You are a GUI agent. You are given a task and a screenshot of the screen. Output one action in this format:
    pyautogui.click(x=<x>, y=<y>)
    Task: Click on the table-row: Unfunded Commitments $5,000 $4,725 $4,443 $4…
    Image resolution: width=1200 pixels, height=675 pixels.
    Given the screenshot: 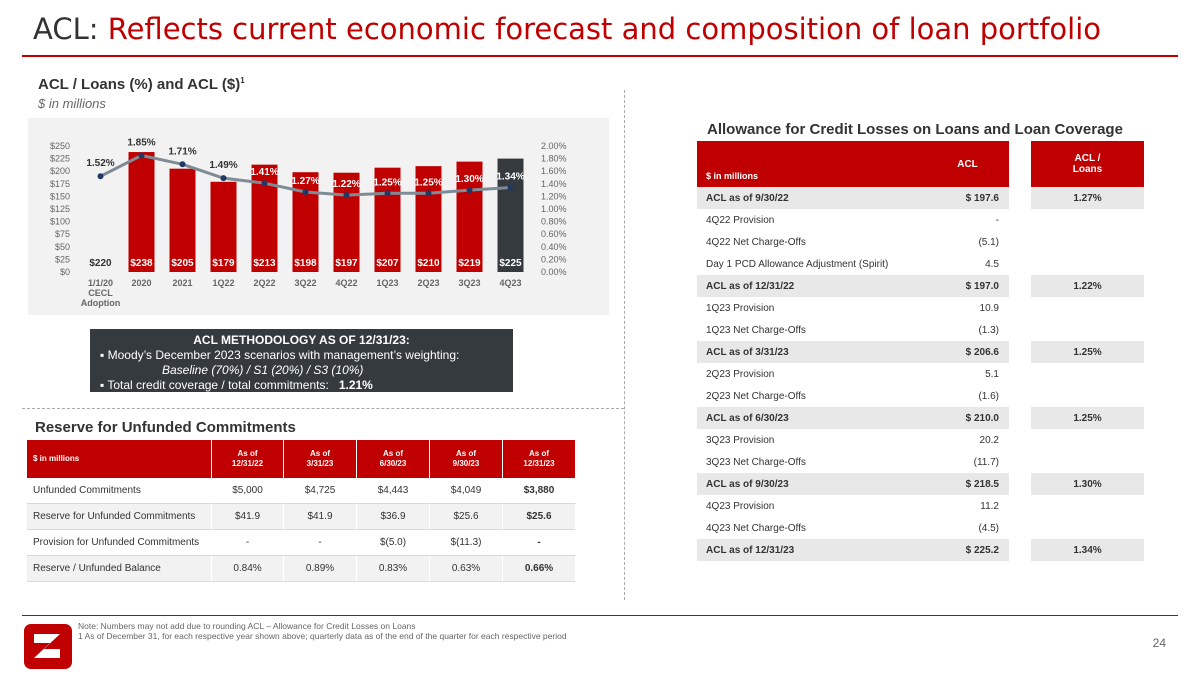 What is the action you would take?
    pyautogui.click(x=301, y=491)
    